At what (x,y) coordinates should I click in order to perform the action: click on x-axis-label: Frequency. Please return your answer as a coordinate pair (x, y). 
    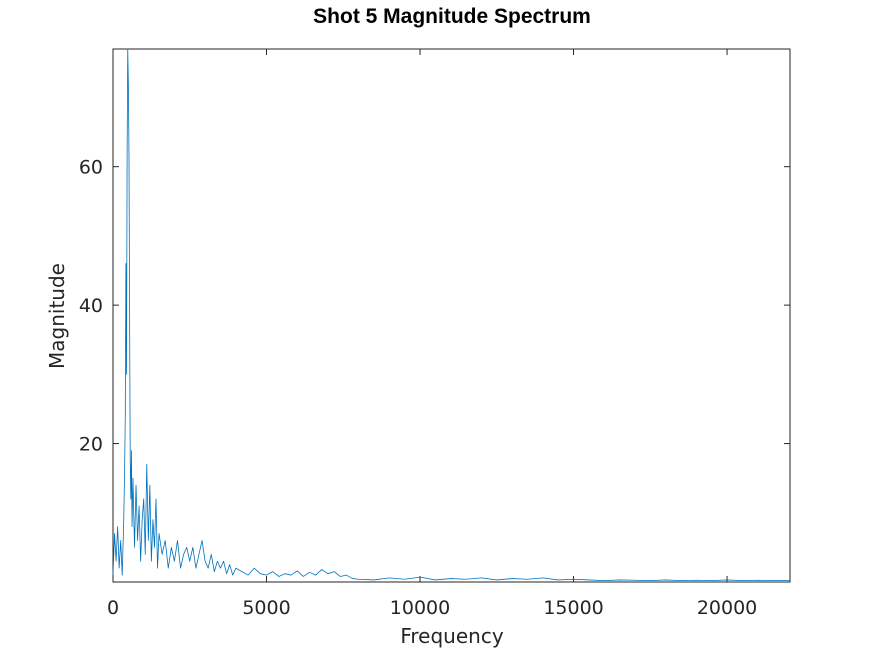
    Looking at the image, I should click on (451, 636).